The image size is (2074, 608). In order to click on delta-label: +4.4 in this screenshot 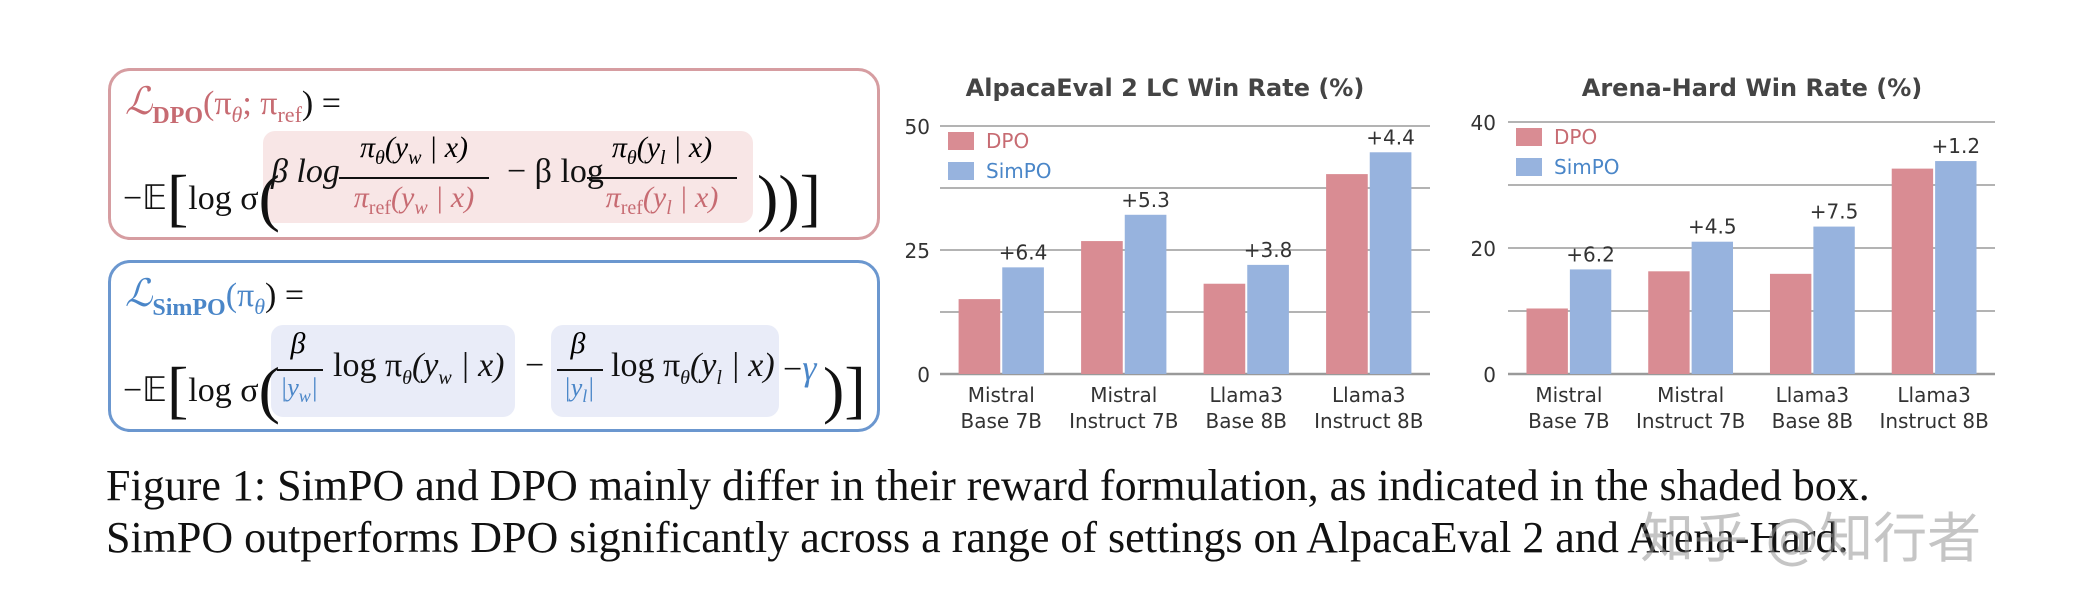, I will do `click(1390, 137)`.